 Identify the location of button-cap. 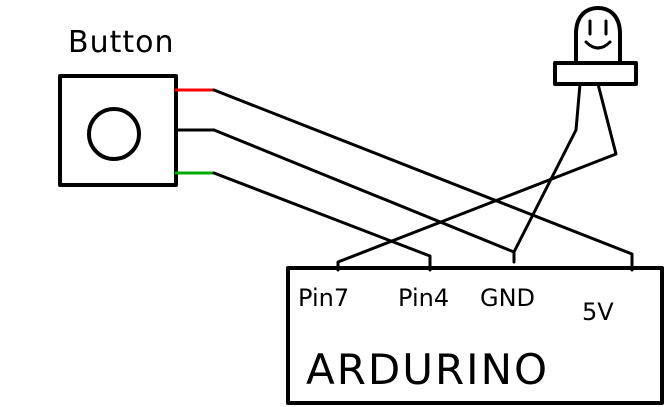
(114, 134).